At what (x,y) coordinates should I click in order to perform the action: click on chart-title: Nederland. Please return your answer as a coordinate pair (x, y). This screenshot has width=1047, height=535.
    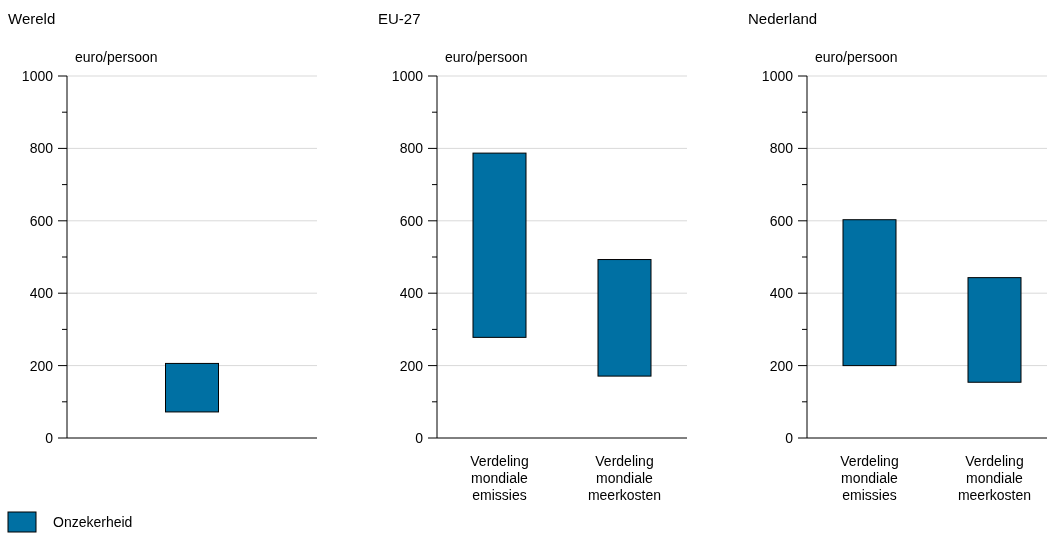
    Looking at the image, I should click on (783, 18).